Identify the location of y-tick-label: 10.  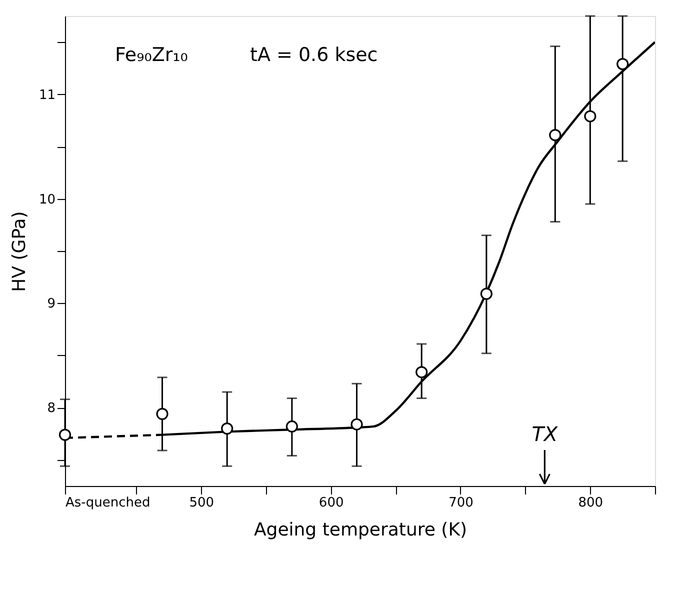
(47, 200).